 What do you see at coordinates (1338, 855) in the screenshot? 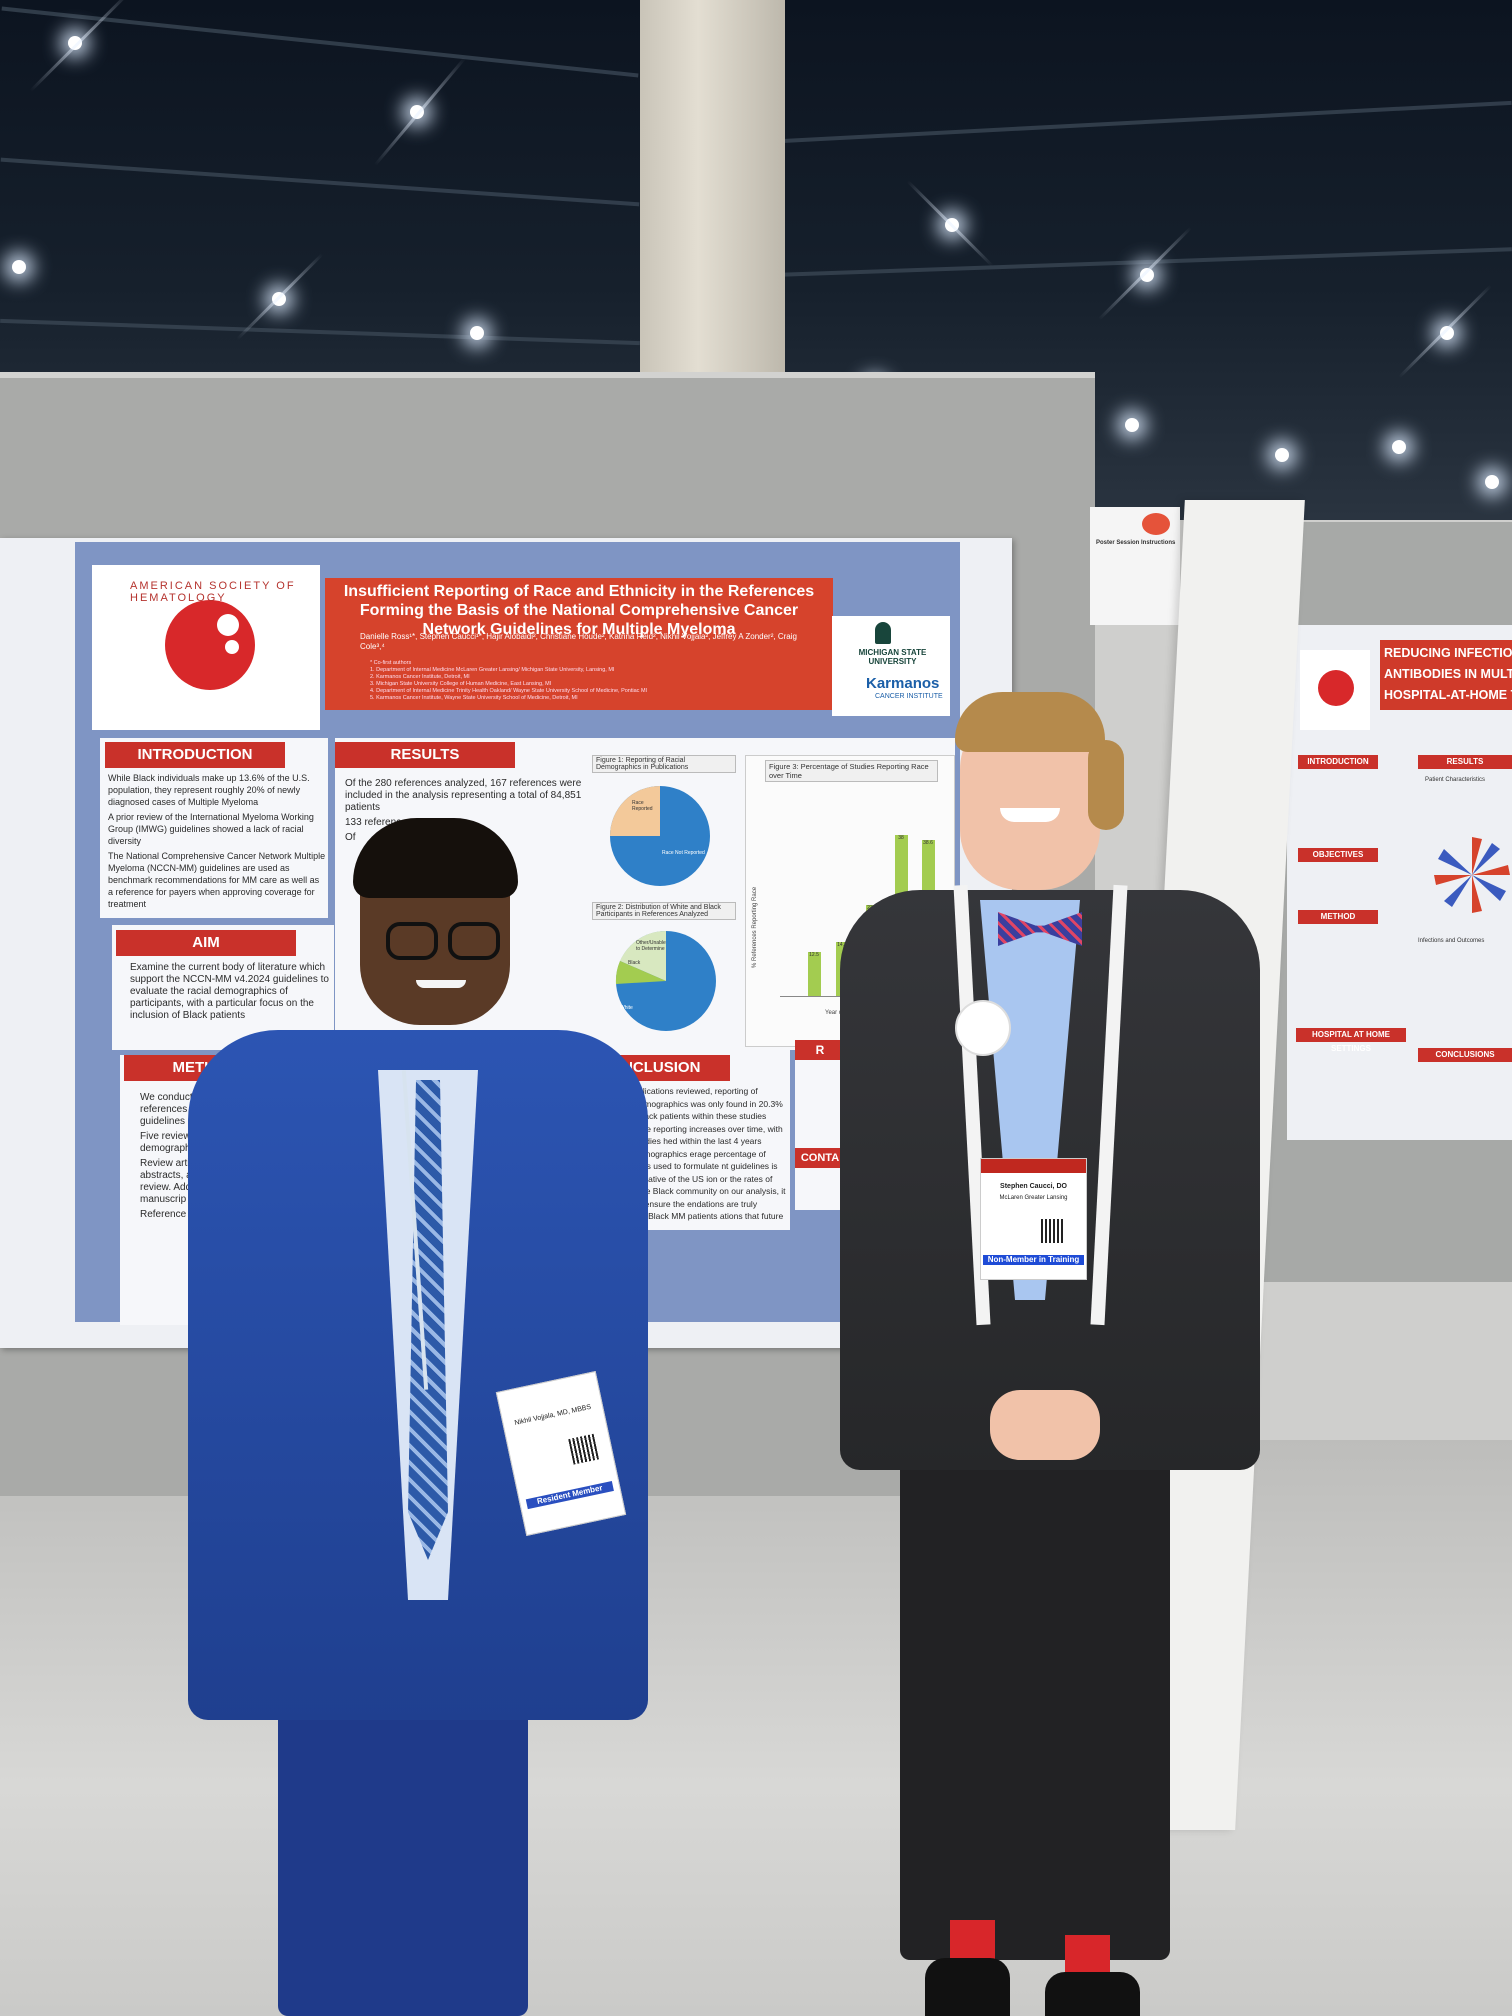
I see `poster2-heading: OBJECTIVES` at bounding box center [1338, 855].